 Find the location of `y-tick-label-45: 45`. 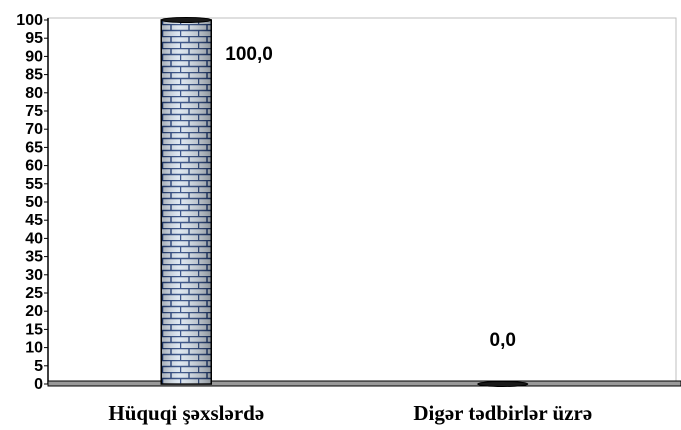

y-tick-label-45: 45 is located at coordinates (34, 220).